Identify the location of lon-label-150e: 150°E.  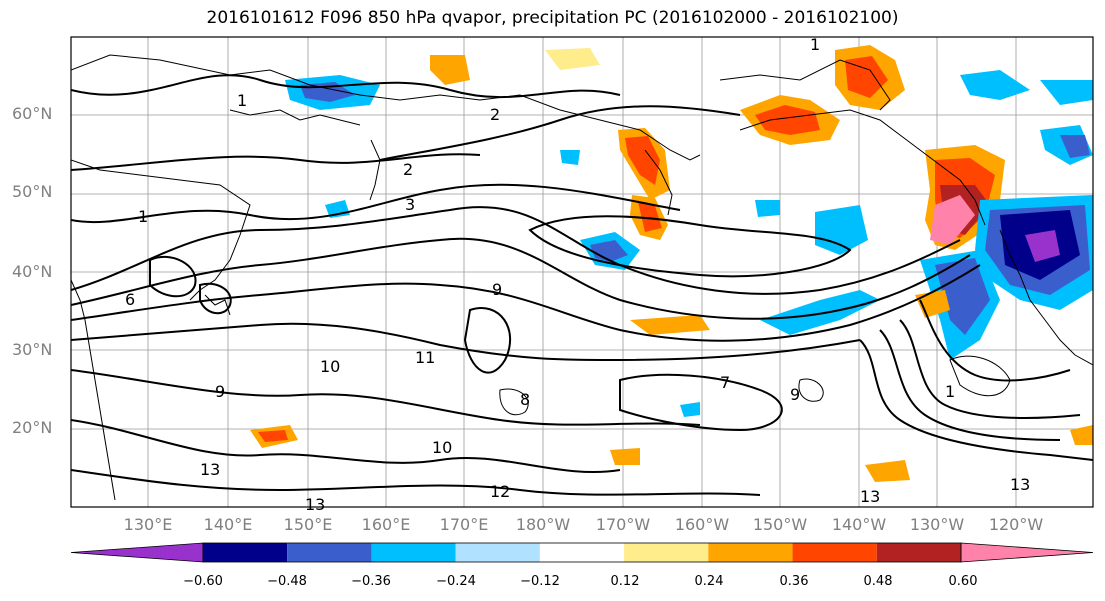
(308, 524).